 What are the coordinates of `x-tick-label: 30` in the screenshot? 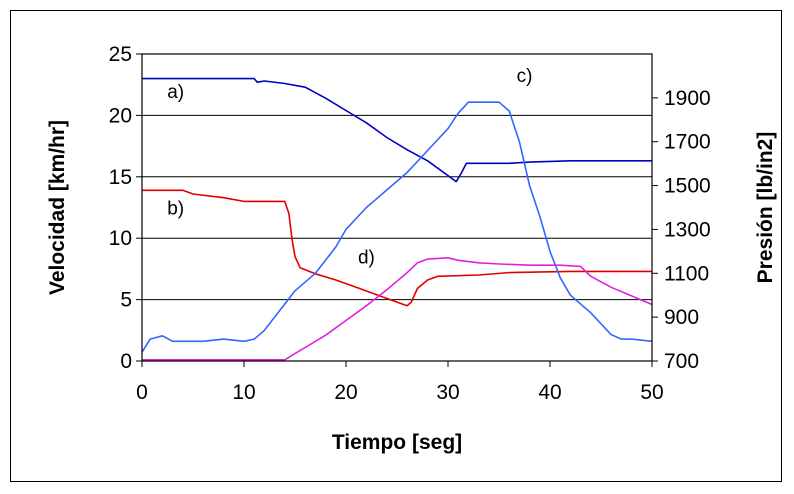 It's located at (447, 392).